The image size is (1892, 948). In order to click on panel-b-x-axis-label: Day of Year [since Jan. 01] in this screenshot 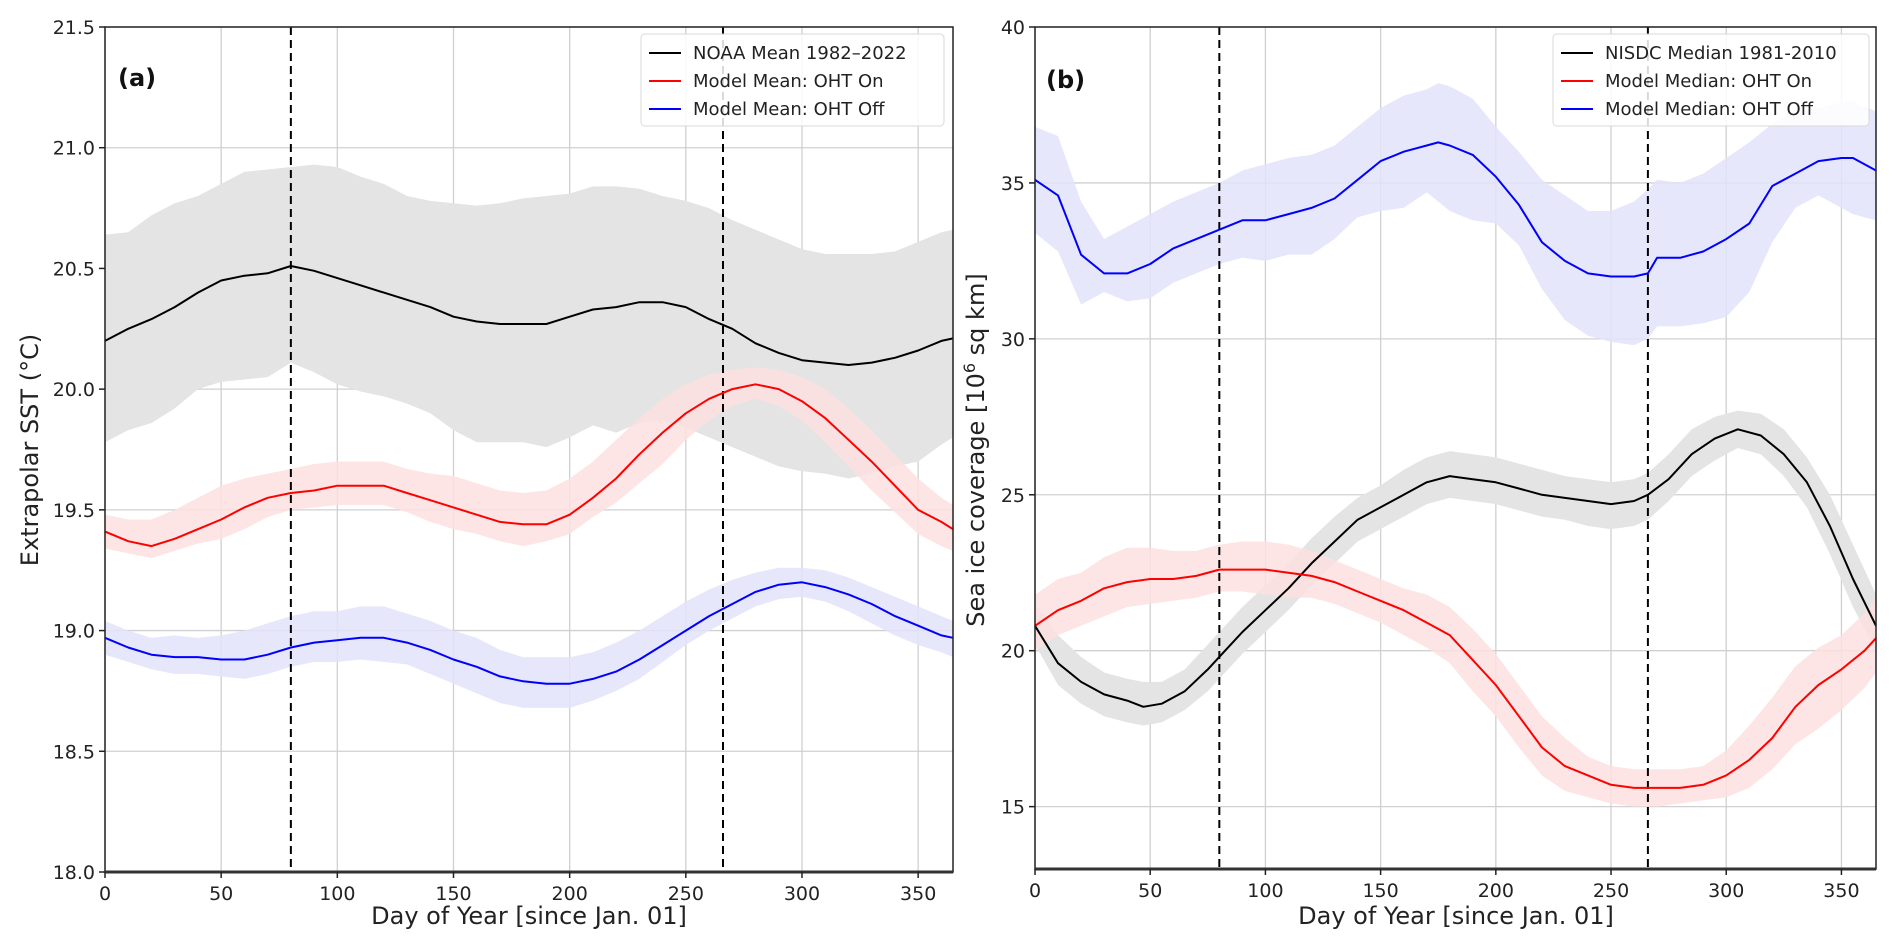, I will do `click(1456, 916)`.